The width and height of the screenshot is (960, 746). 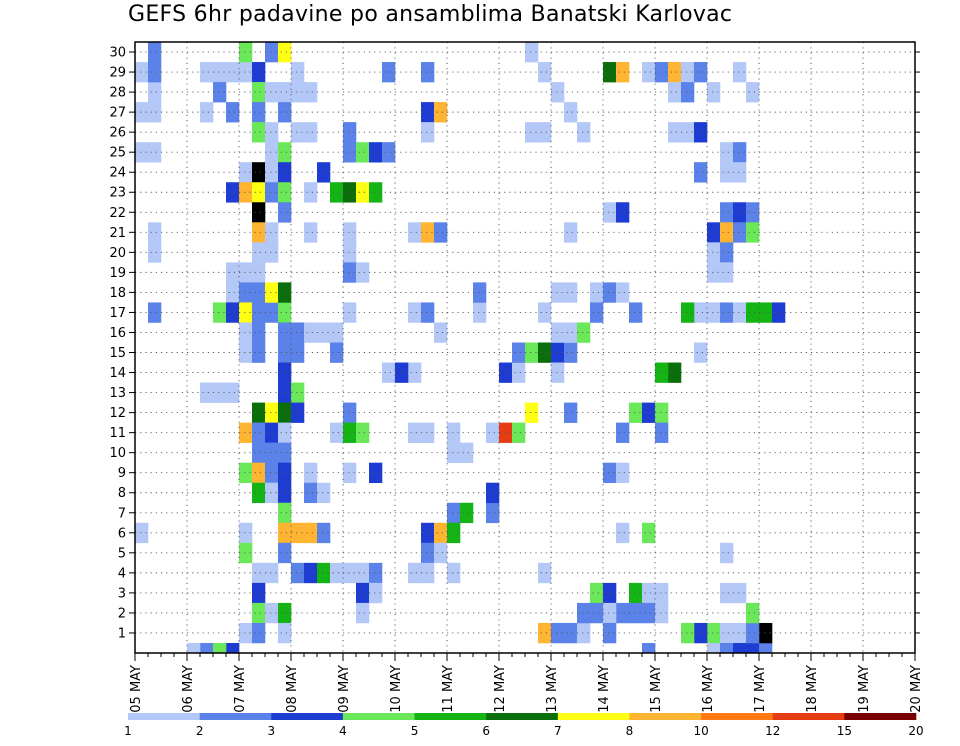 I want to click on y-tick-label: 8, so click(x=122, y=493).